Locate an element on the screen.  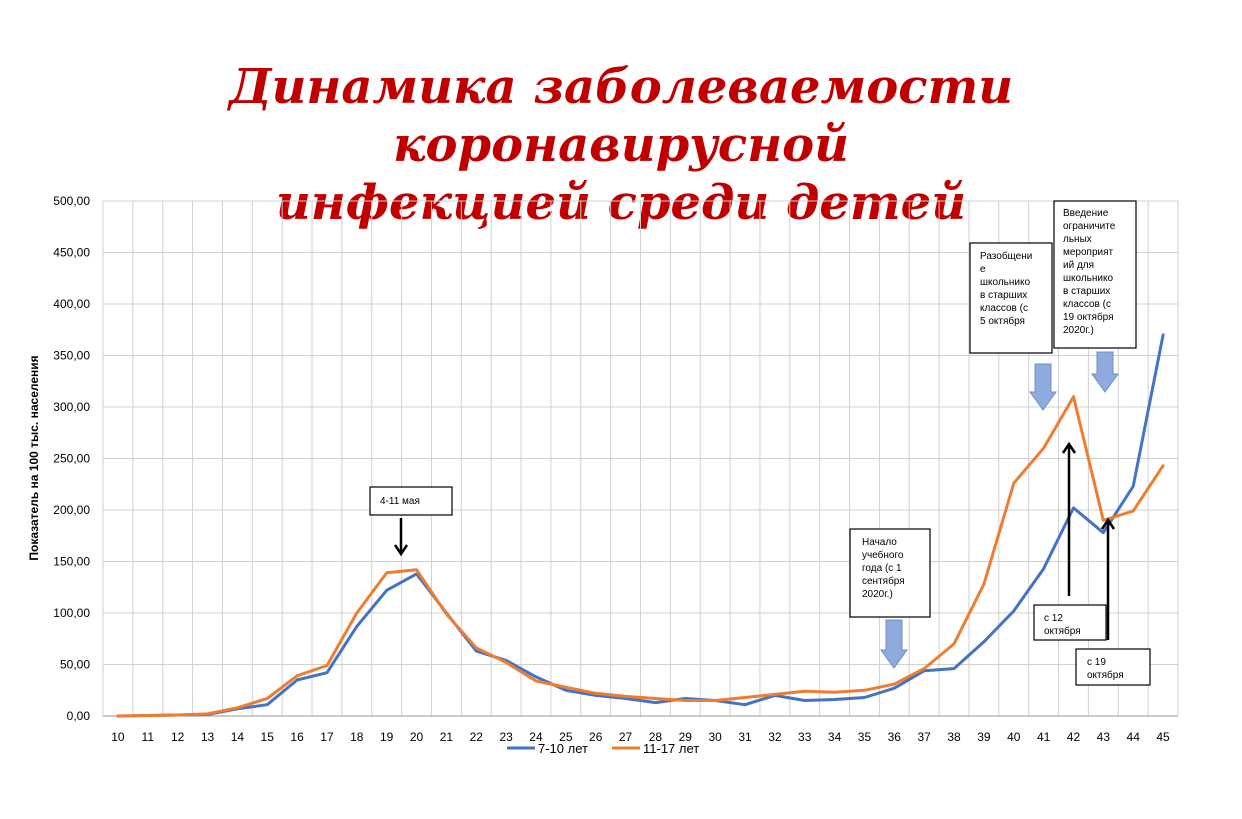
x-tick-label: 11 is located at coordinates (148, 737).